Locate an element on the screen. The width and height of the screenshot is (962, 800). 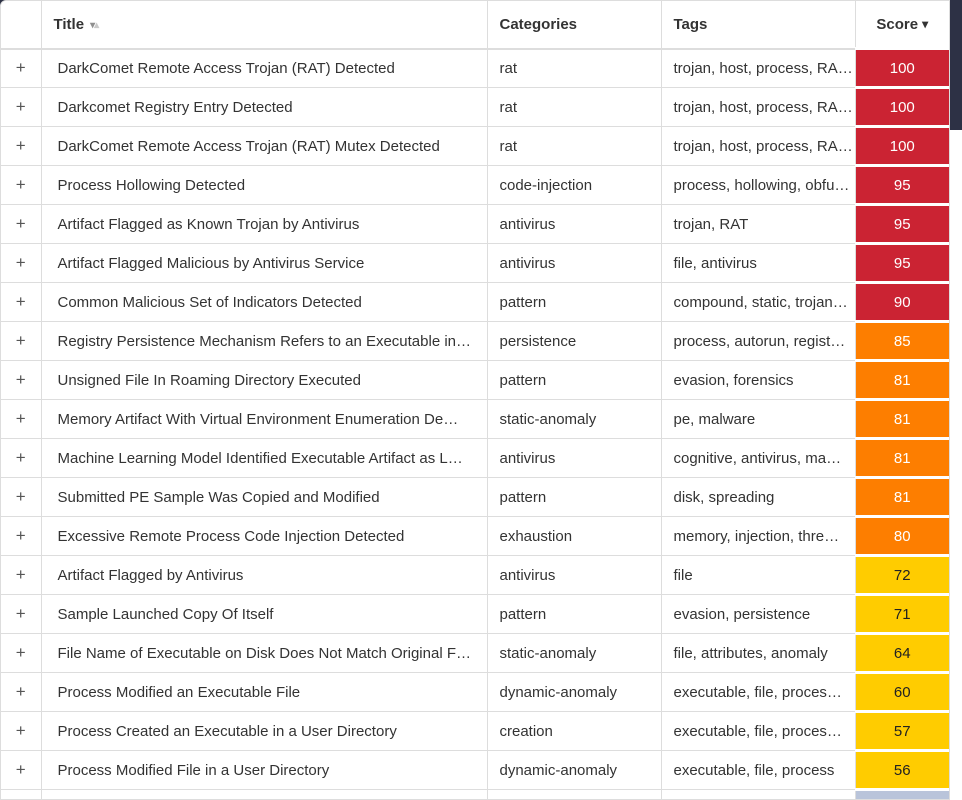
score-badge: 85 is located at coordinates (901, 340).